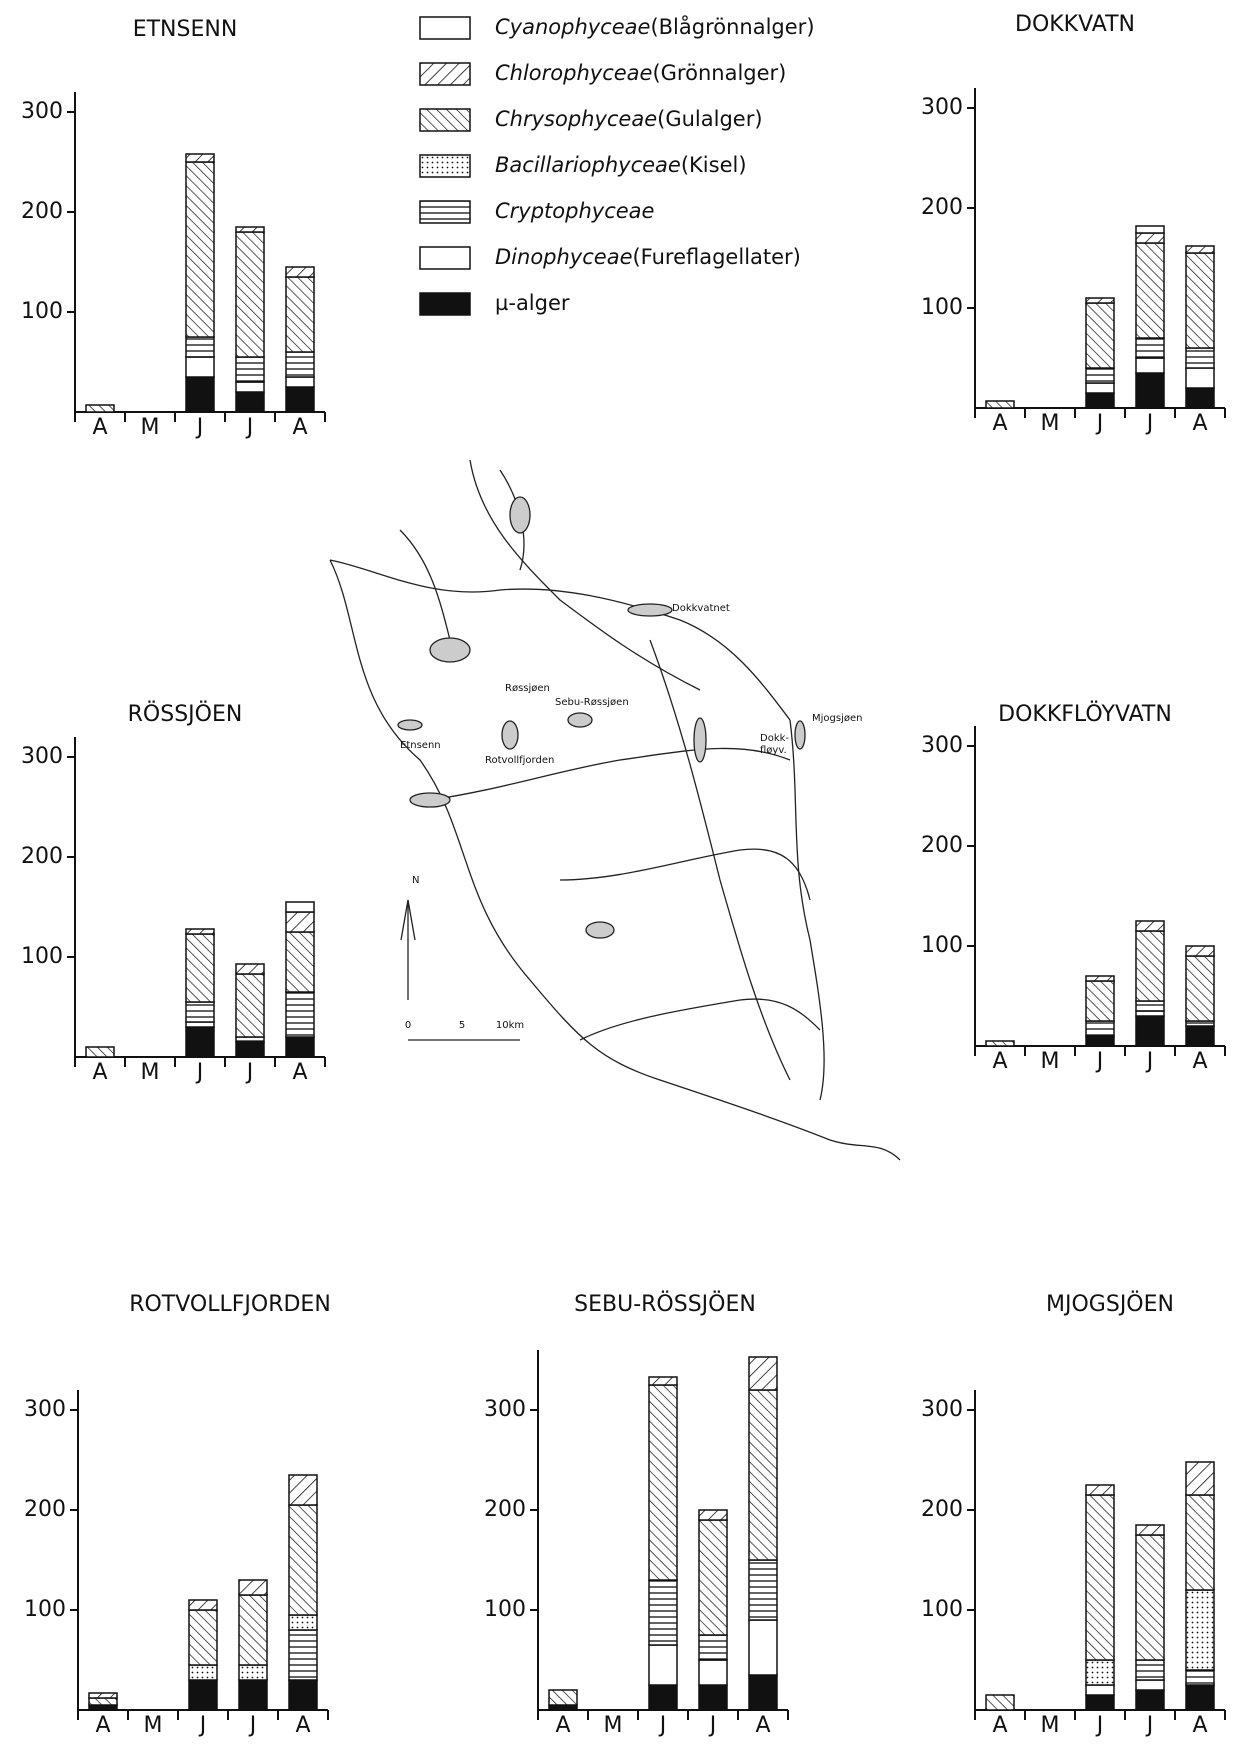  What do you see at coordinates (837, 718) in the screenshot?
I see `map-label: Mjogsjøen` at bounding box center [837, 718].